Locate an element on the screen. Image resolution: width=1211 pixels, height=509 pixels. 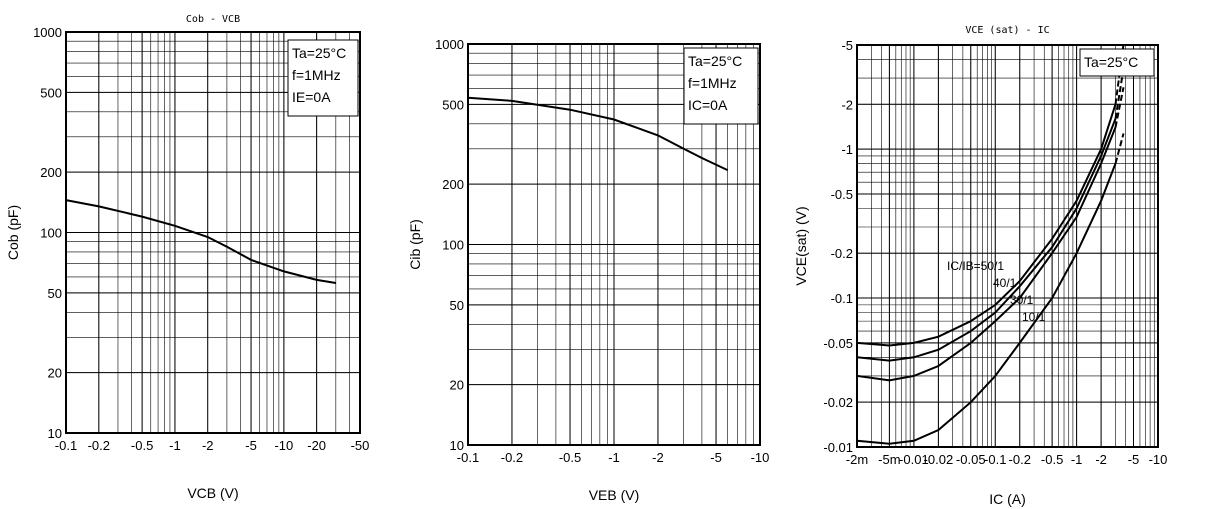
x-tick-label: -50 is located at coordinates (360, 445).